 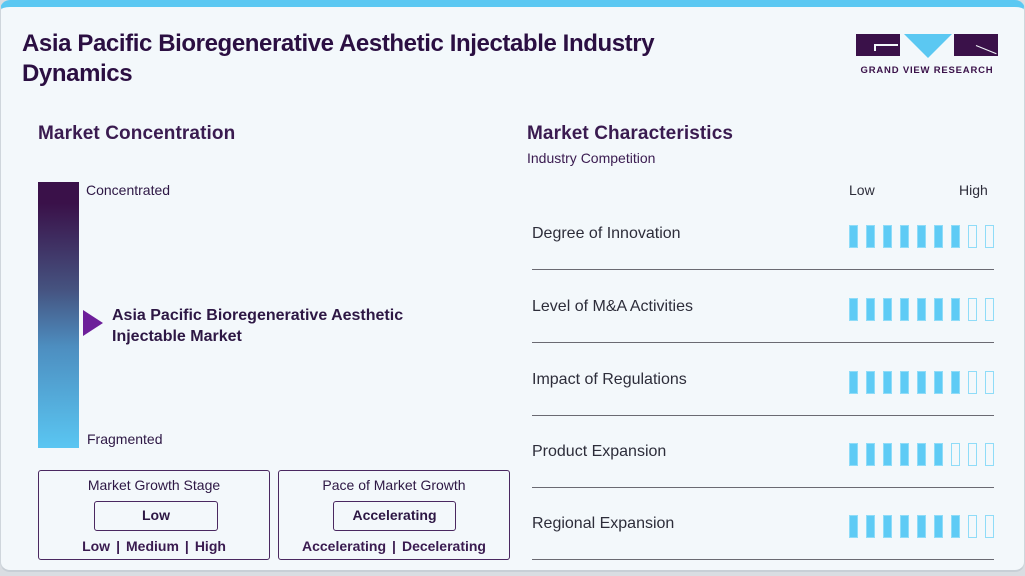 What do you see at coordinates (58, 315) in the screenshot?
I see `concentration-gradient-bar` at bounding box center [58, 315].